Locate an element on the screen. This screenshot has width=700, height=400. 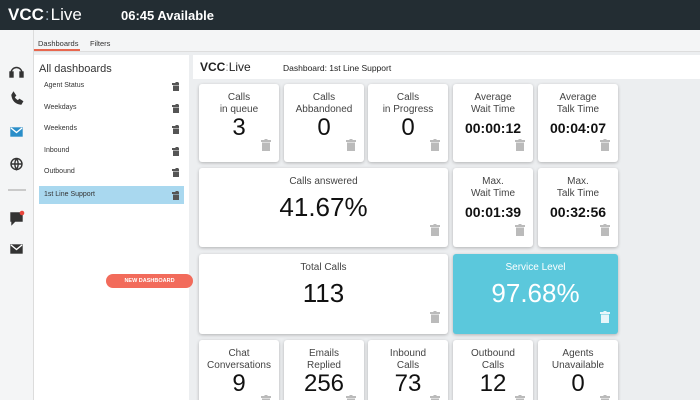
tab: Filters is located at coordinates (100, 43).